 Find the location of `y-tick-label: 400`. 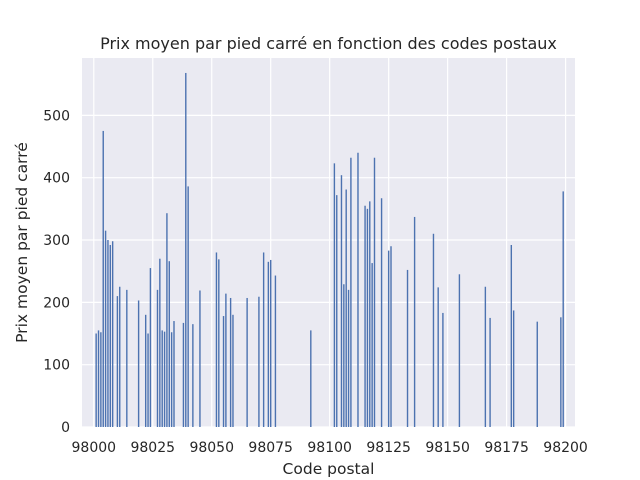

y-tick-label: 400 is located at coordinates (56, 179).